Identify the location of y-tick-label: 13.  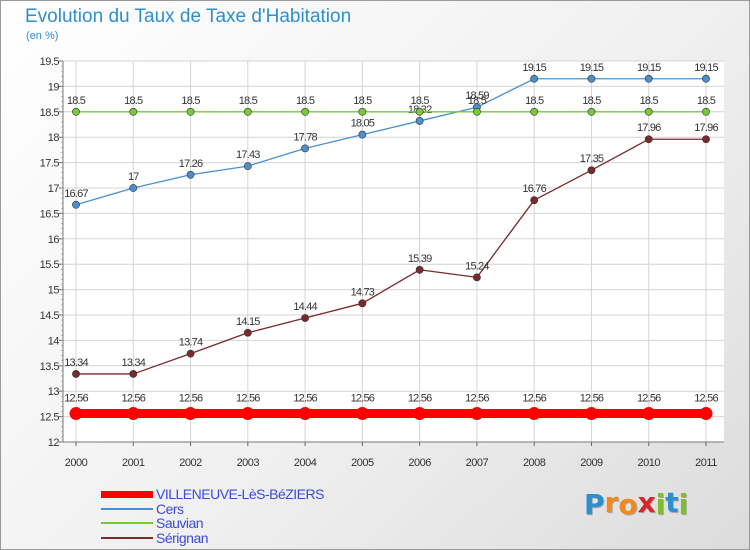
(54, 392).